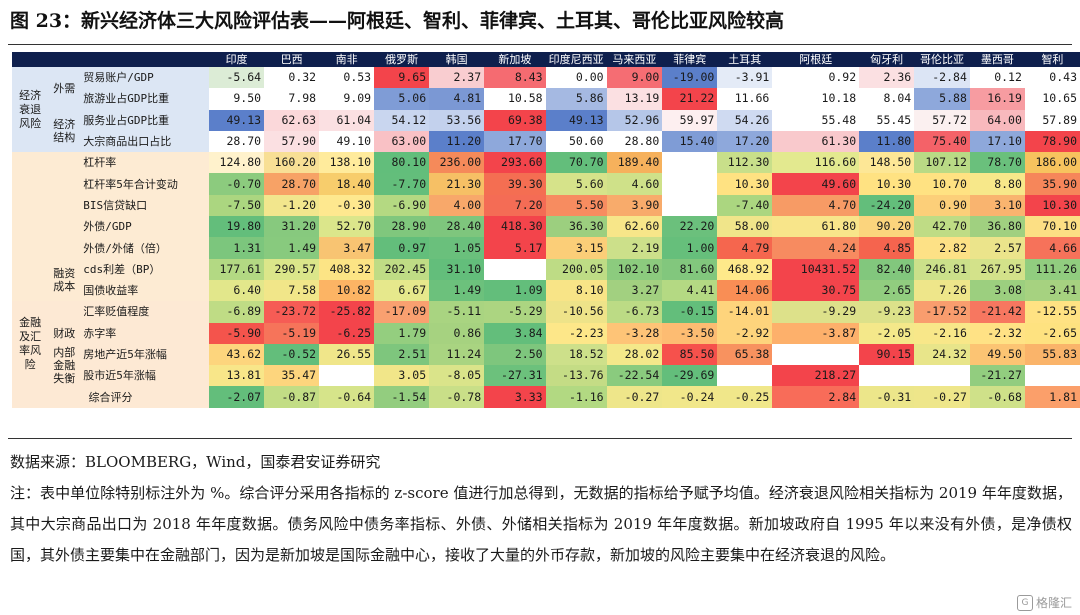 The height and width of the screenshot is (615, 1080). Describe the element at coordinates (942, 184) in the screenshot. I see `value-cell: 10.70` at that location.